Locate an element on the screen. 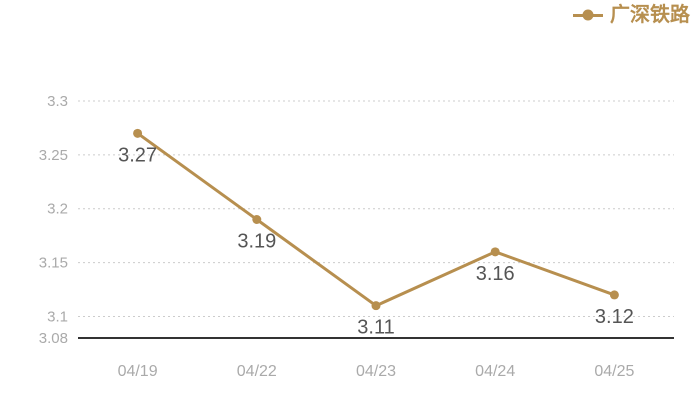 The height and width of the screenshot is (400, 700). data-point-label: 3.16 is located at coordinates (495, 274).